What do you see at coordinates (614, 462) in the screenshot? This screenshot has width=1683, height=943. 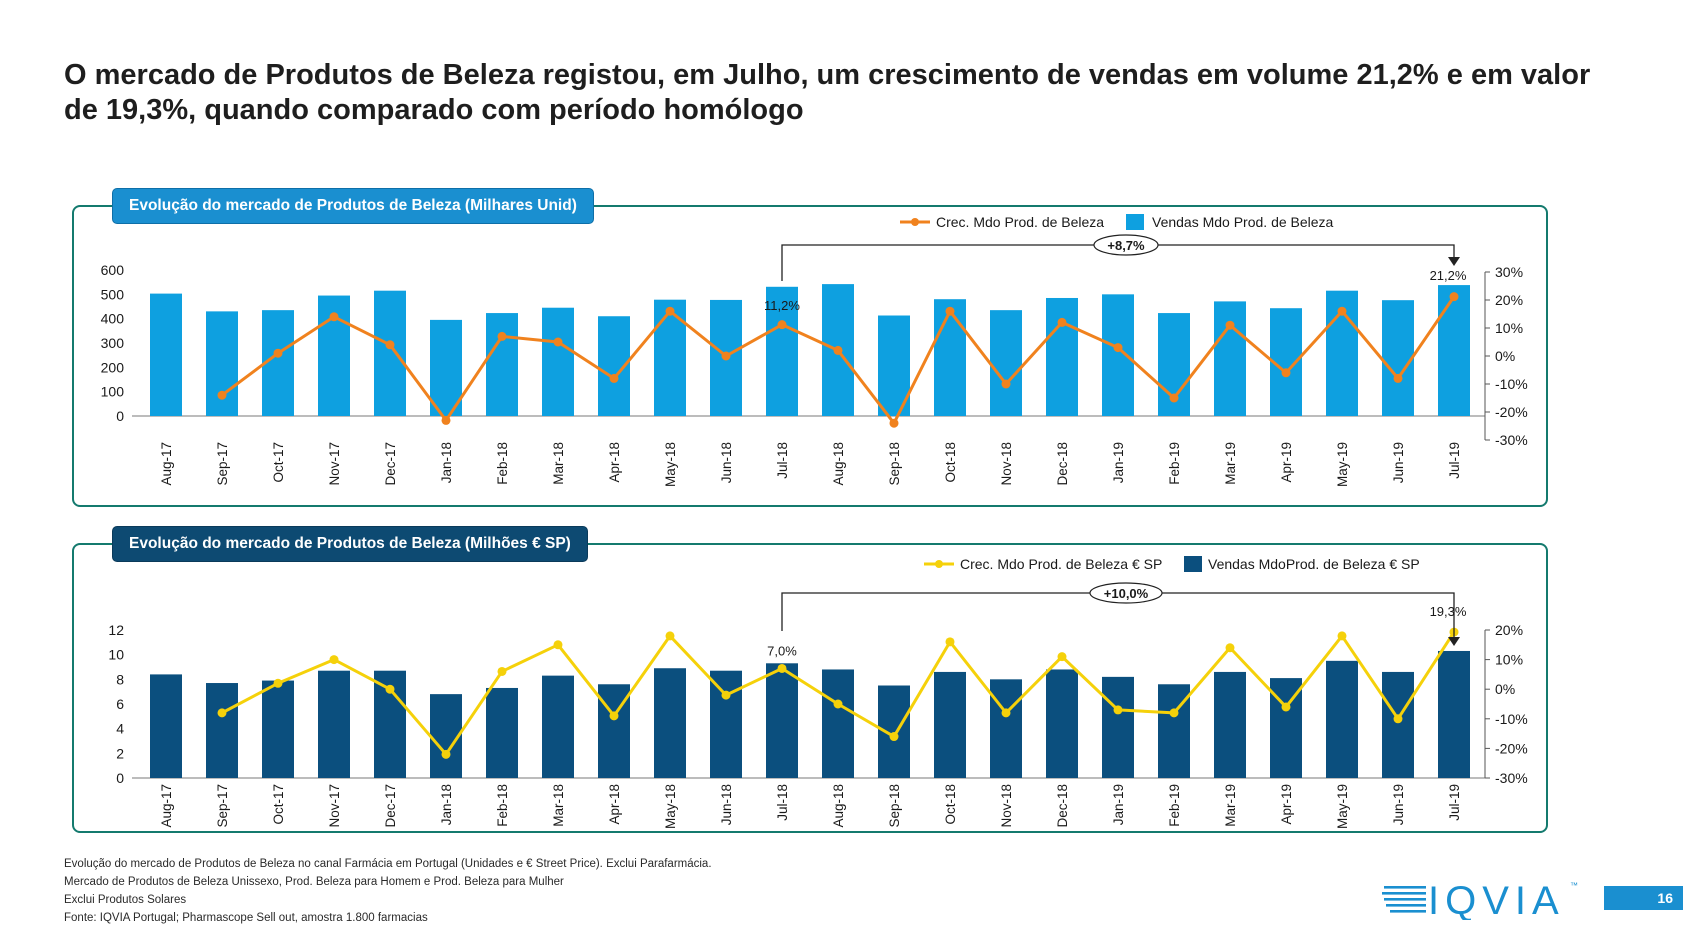 I see `x-tick-label-volume: Apr-18` at bounding box center [614, 462].